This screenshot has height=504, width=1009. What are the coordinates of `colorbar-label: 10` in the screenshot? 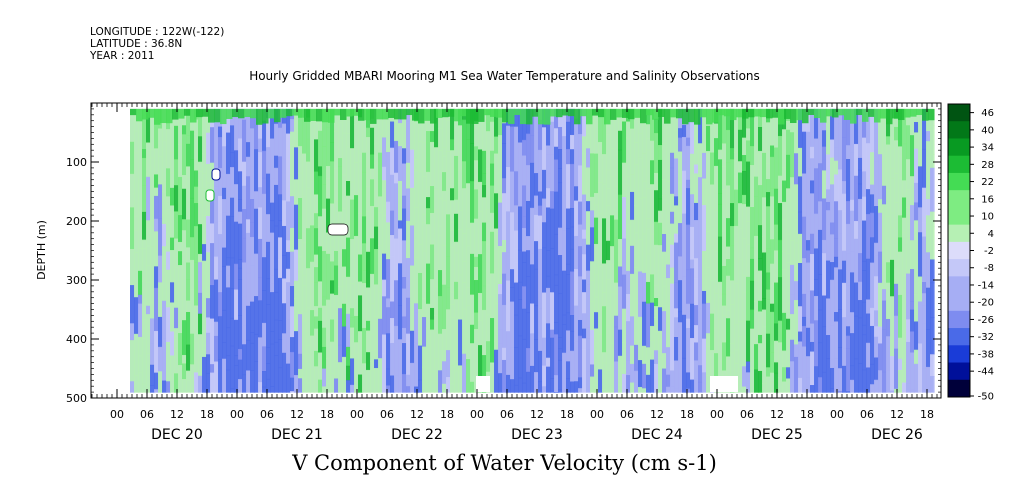 It's located at (987, 217).